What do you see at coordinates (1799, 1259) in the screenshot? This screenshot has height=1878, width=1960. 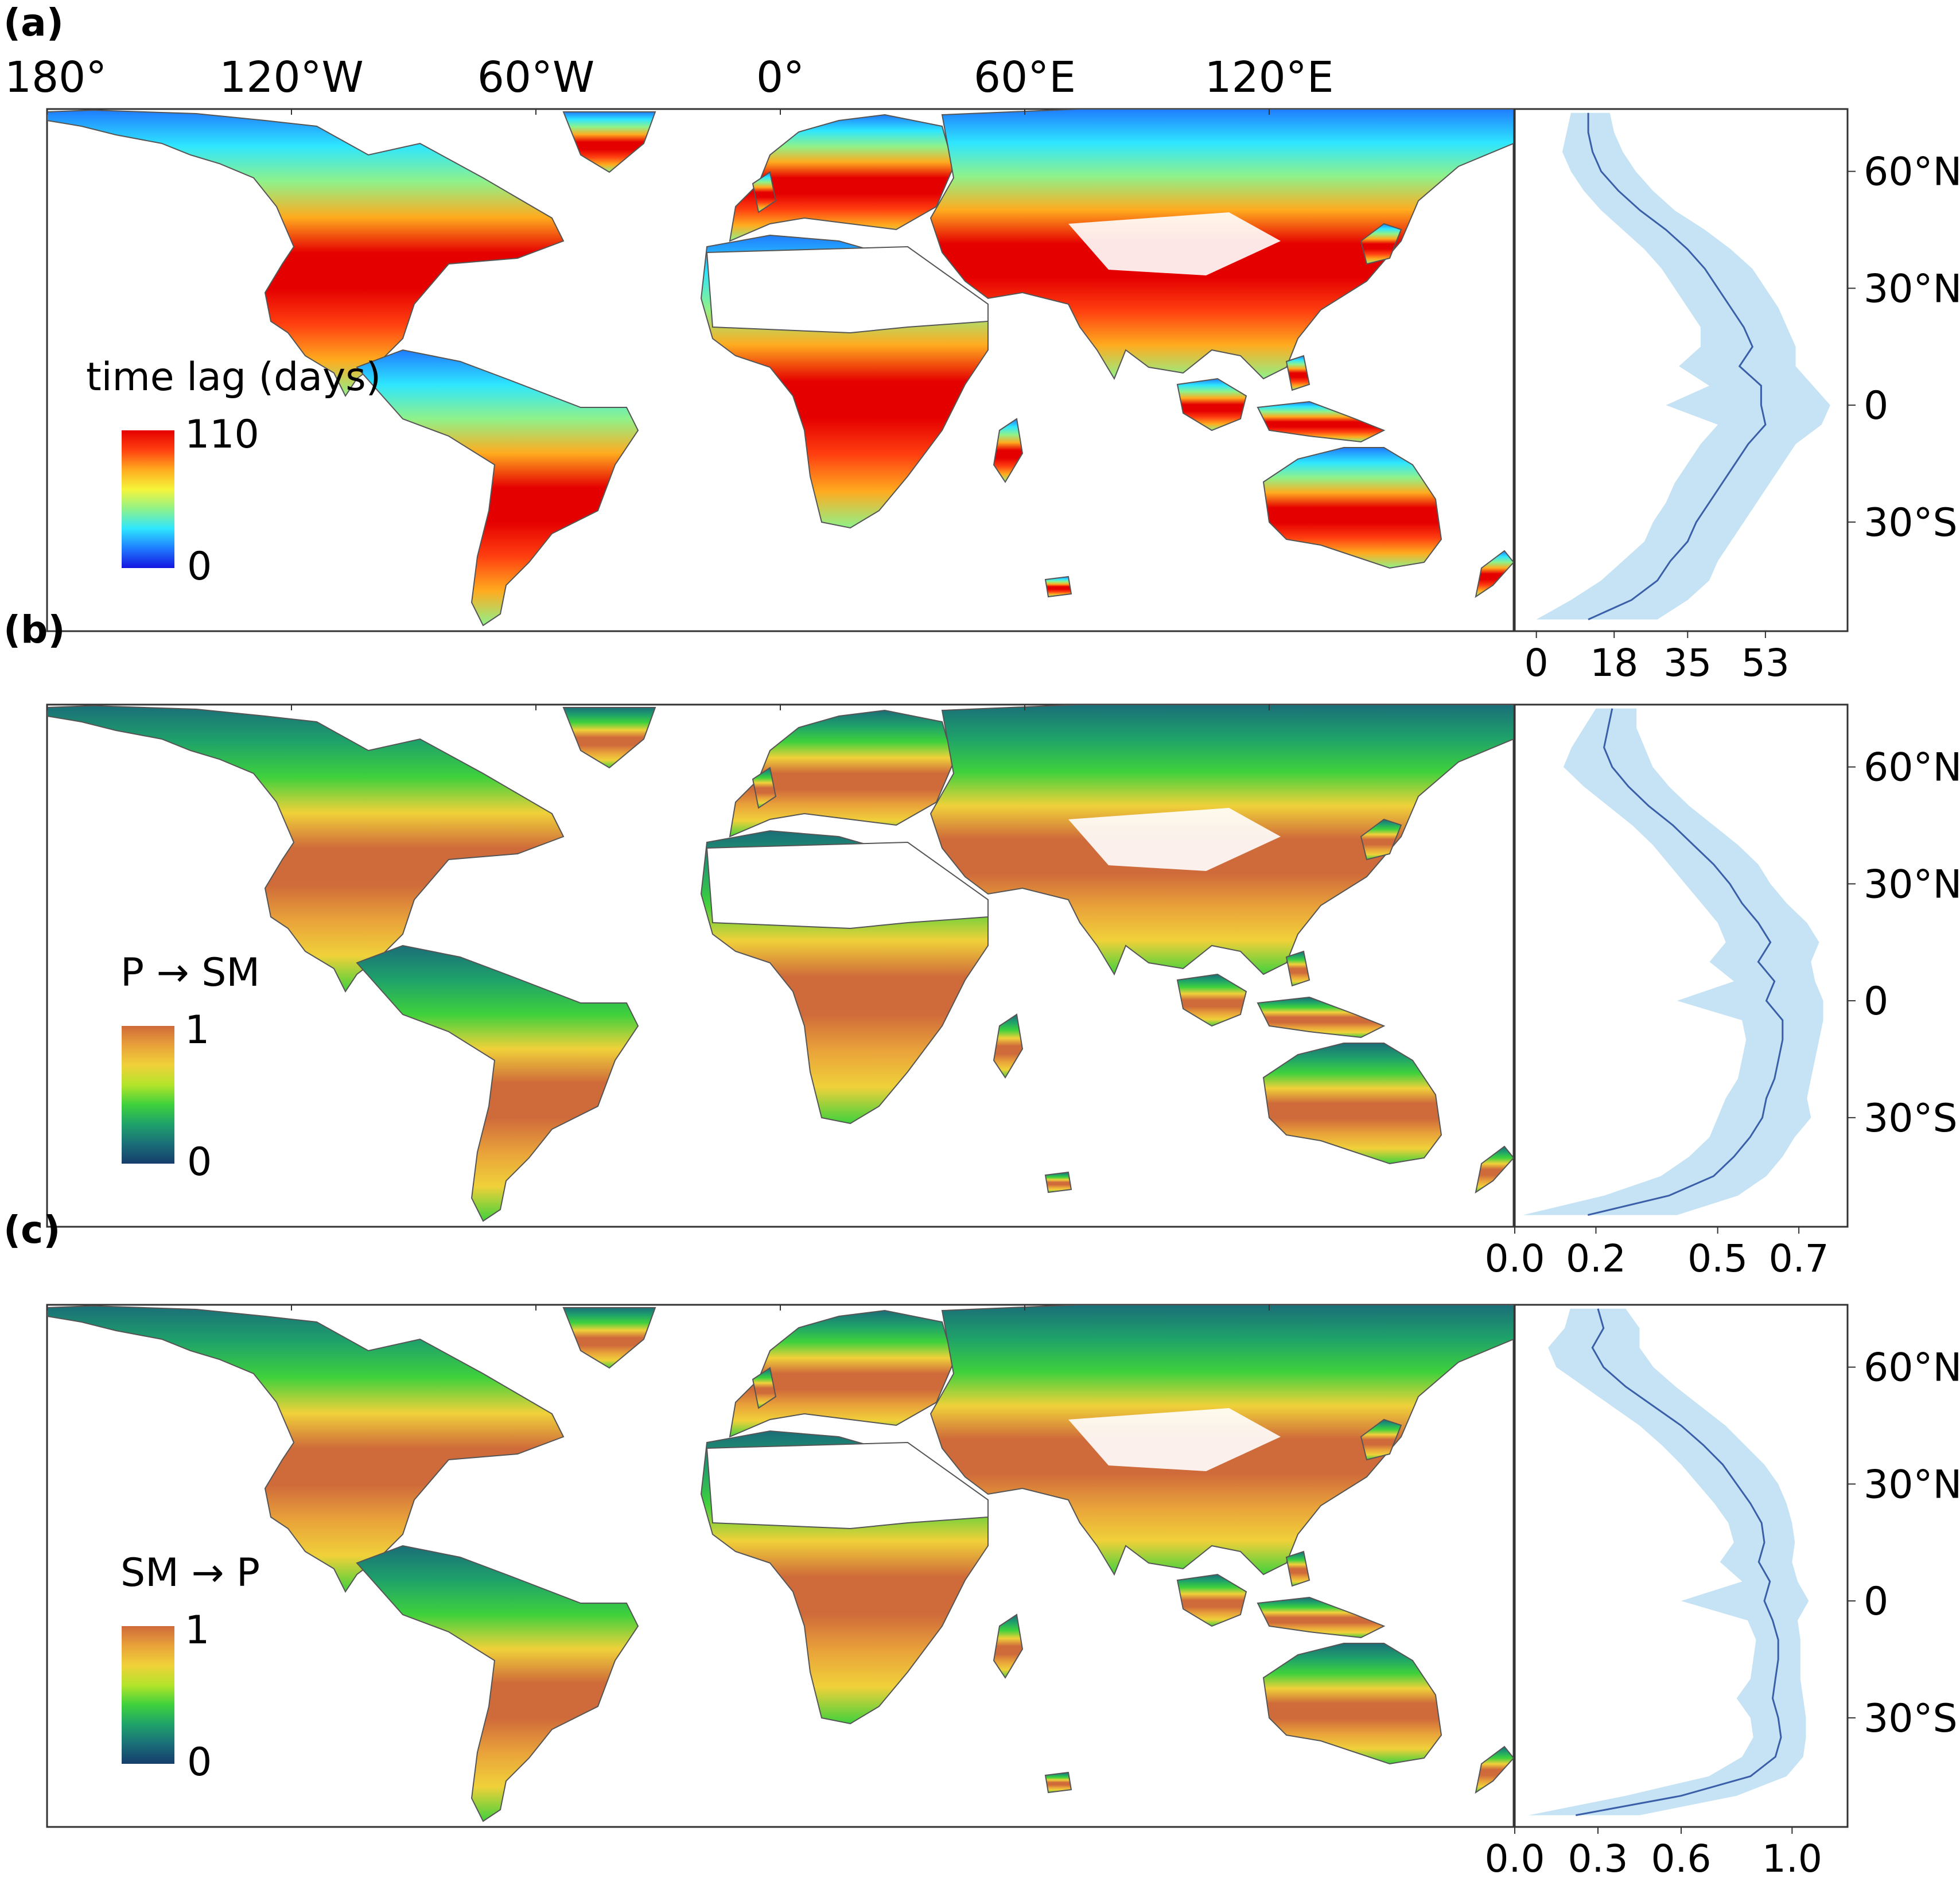 I see `profile-x-tick-label: 0.7` at bounding box center [1799, 1259].